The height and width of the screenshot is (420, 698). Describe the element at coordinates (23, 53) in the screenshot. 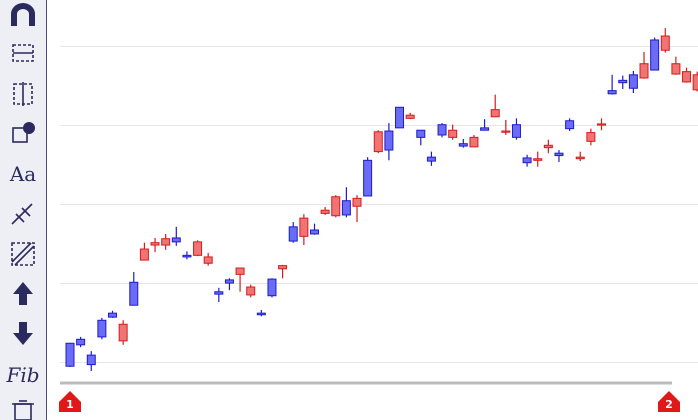

I see `horizontal-line-tool` at that location.